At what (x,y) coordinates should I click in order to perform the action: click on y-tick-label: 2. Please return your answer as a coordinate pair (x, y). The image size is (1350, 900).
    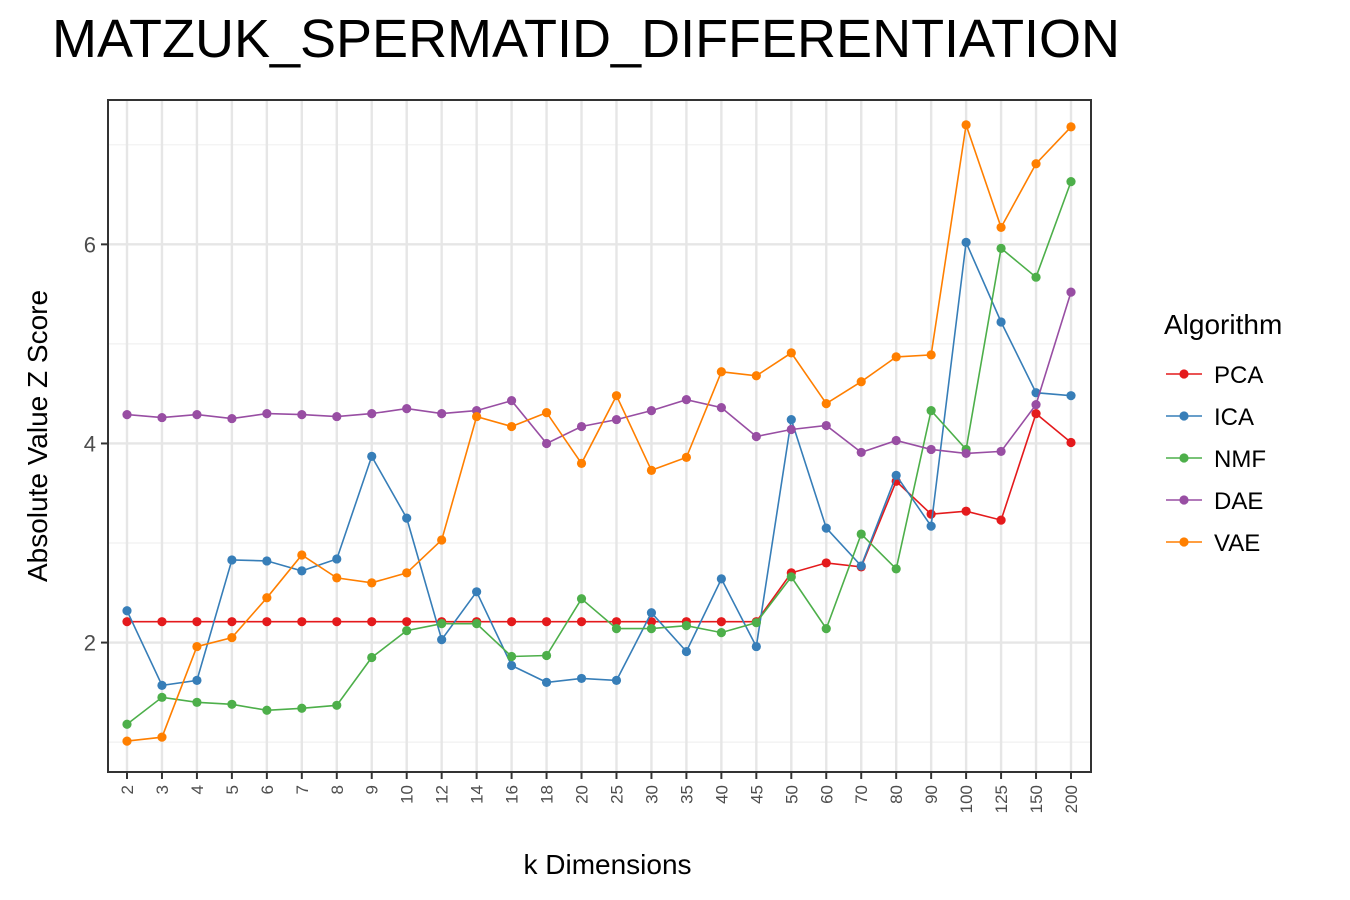
    Looking at the image, I should click on (90, 643).